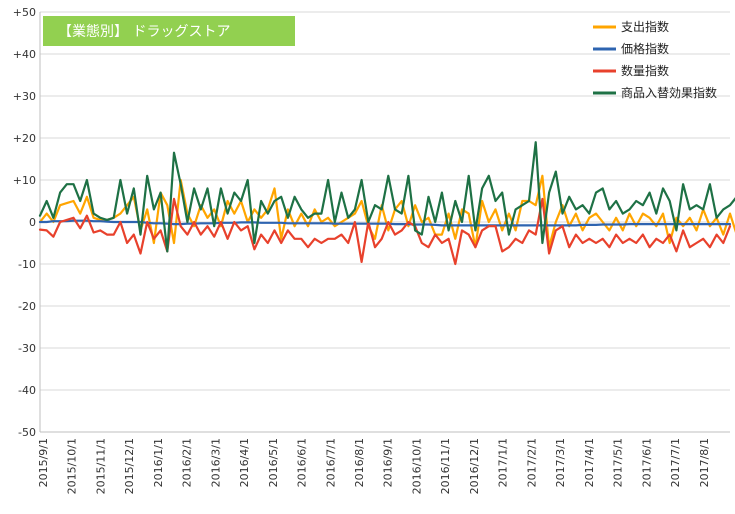 This screenshot has width=735, height=514. Describe the element at coordinates (589, 462) in the screenshot. I see `x-tick-label: 2017/4/1` at that location.